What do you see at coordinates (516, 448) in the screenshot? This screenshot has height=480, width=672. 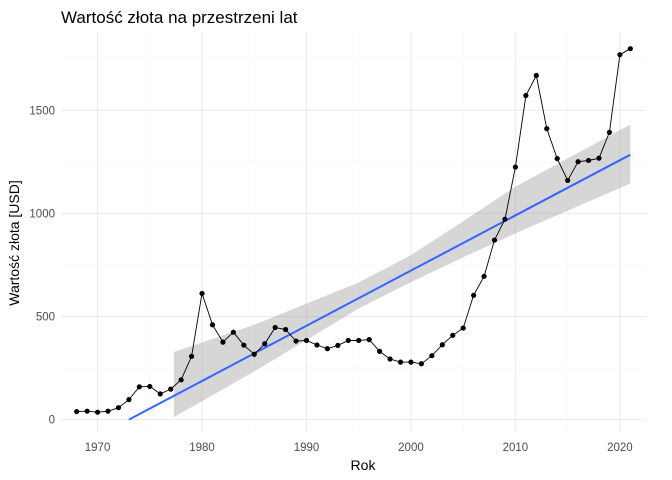 I see `x-tick-label: 2010` at bounding box center [516, 448].